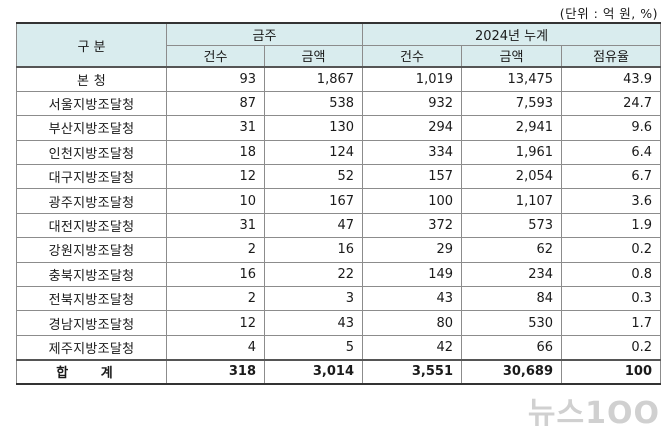  What do you see at coordinates (215, 103) in the screenshot?
I see `row-weekly-count: 87` at bounding box center [215, 103].